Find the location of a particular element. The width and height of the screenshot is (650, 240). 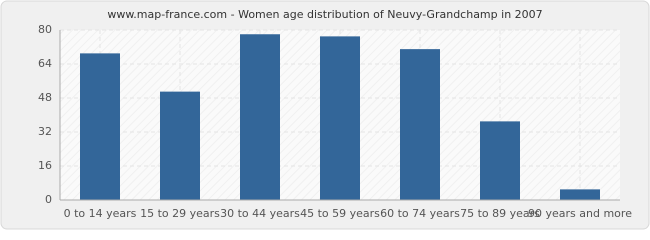

y-tick-label: 80 is located at coordinates (45, 29).